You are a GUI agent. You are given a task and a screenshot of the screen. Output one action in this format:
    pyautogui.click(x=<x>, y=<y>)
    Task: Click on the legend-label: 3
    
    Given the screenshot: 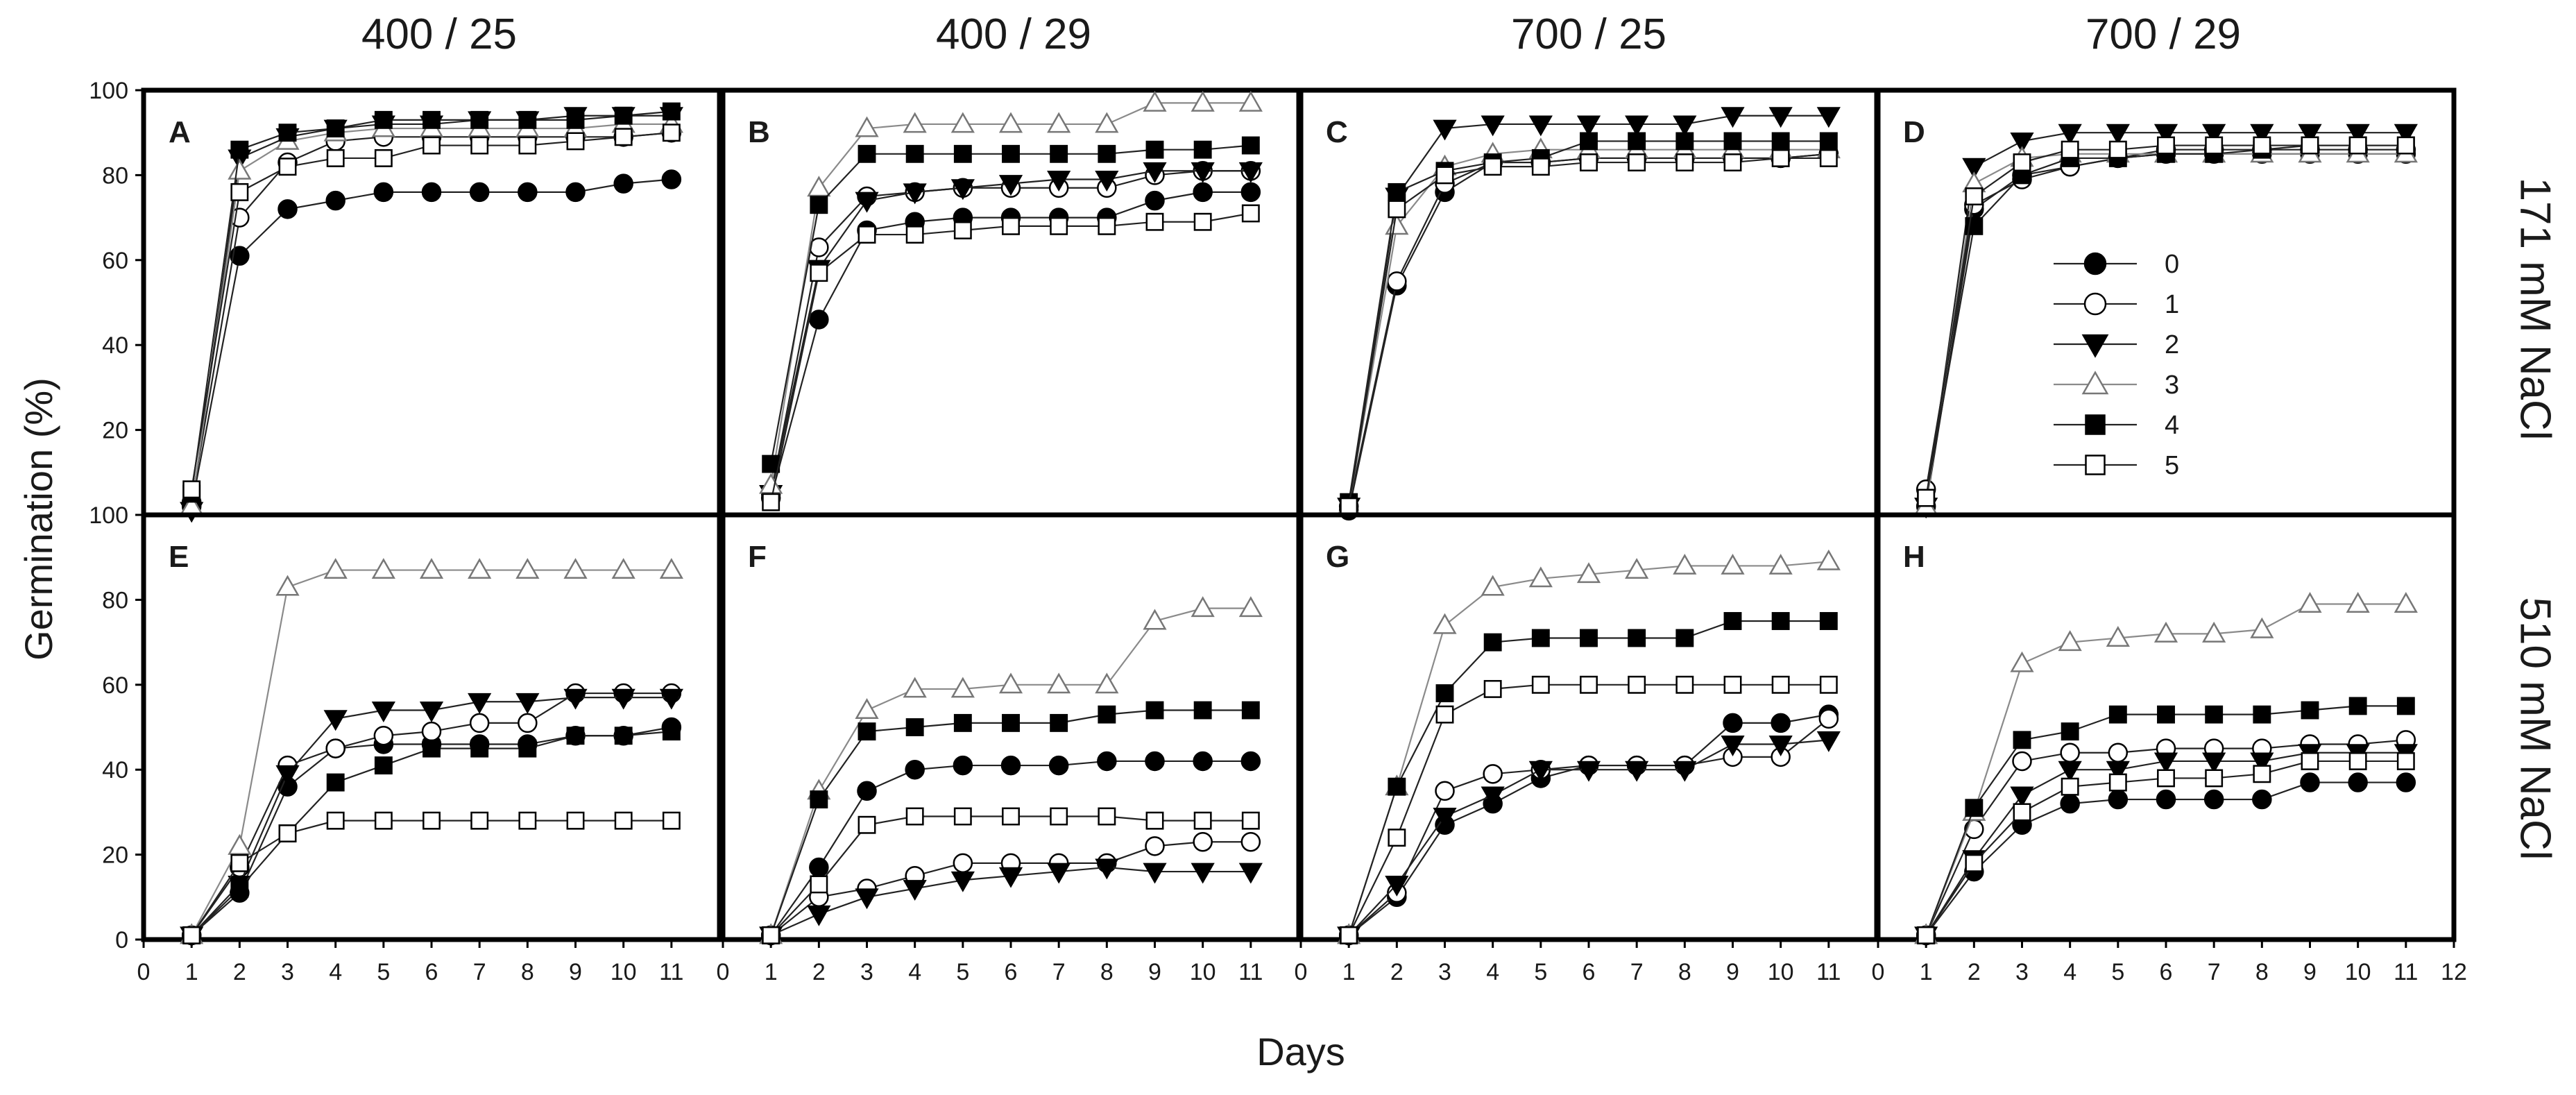 What is the action you would take?
    pyautogui.click(x=2172, y=386)
    